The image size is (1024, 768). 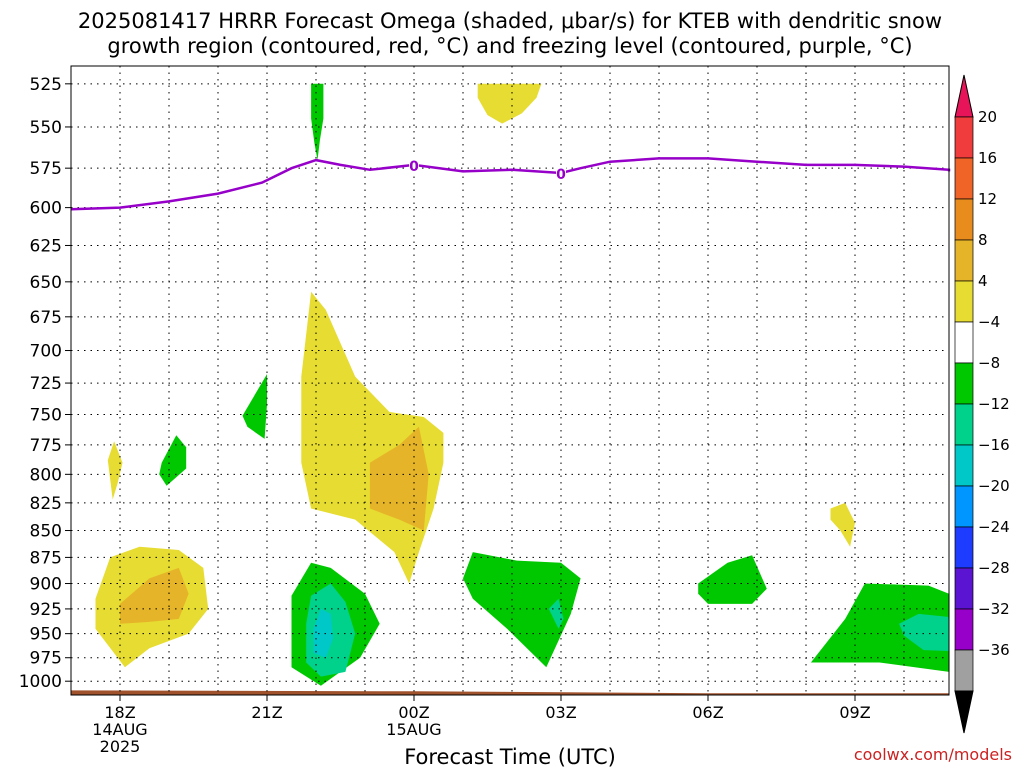 What do you see at coordinates (46, 558) in the screenshot?
I see `y-tick-label-875: 875` at bounding box center [46, 558].